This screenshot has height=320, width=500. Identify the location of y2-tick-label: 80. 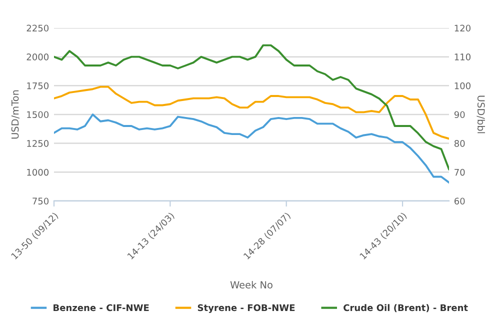
(459, 143).